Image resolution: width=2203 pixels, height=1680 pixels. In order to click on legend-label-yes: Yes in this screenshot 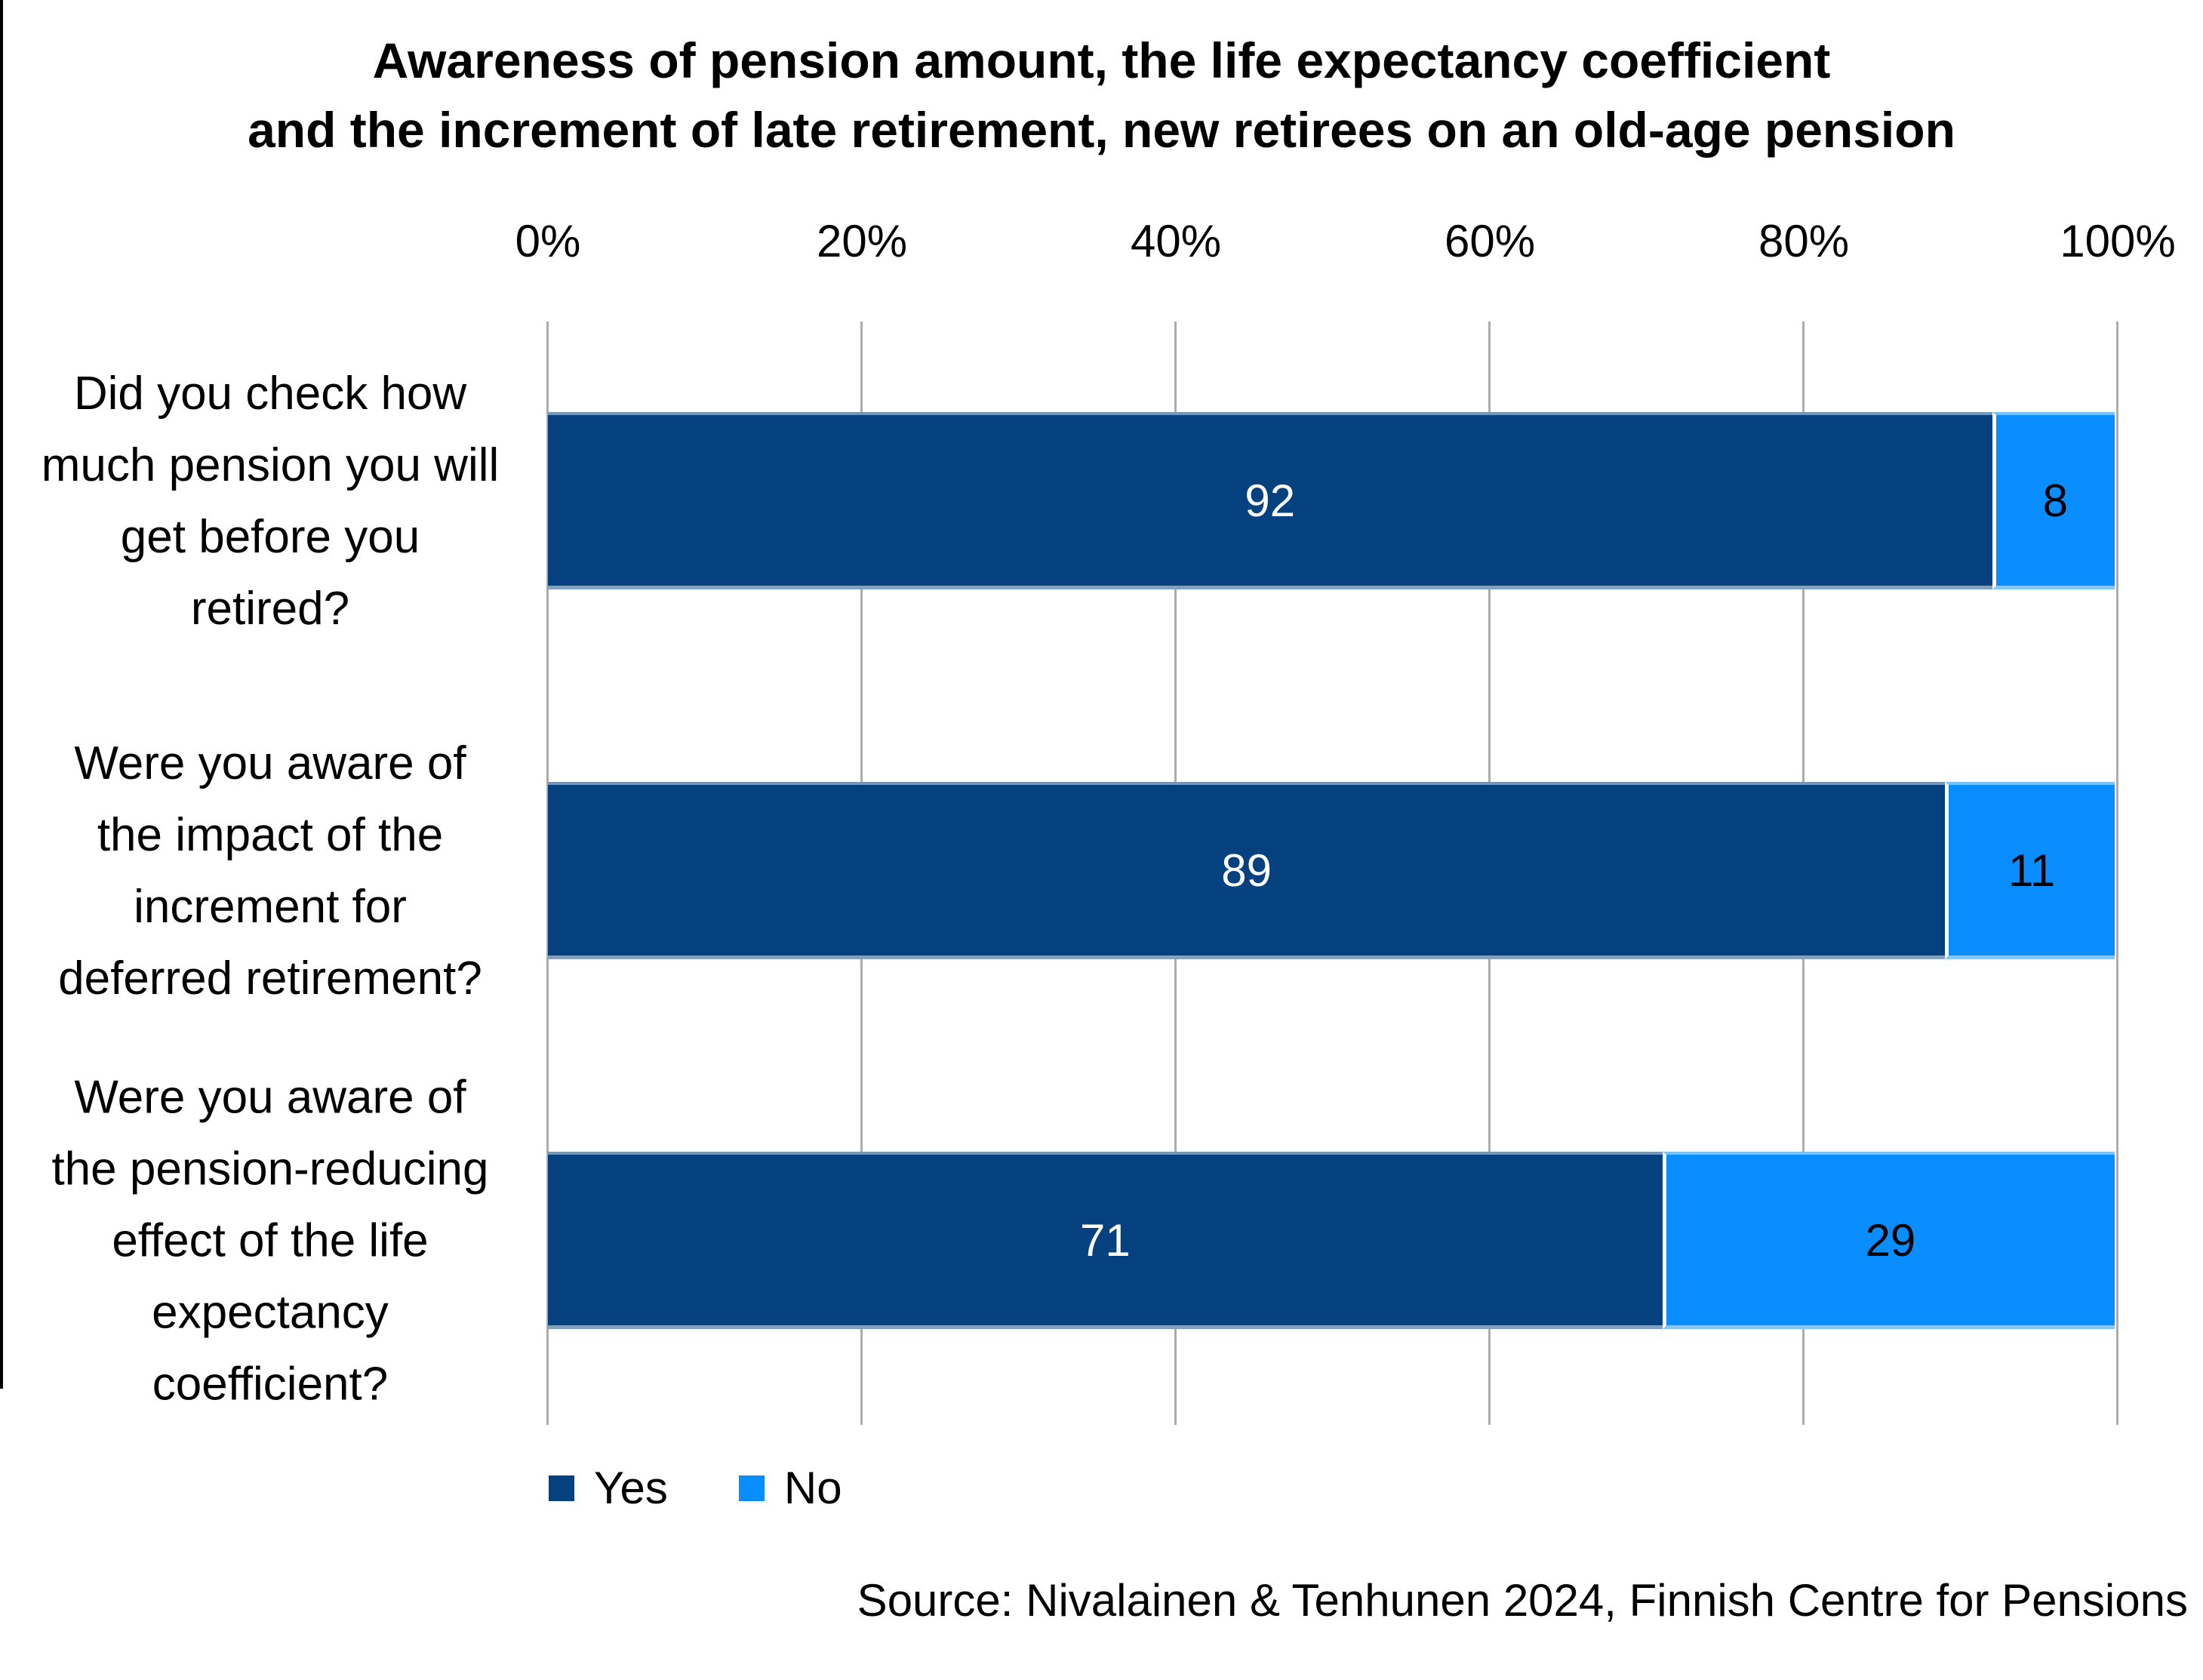, I will do `click(631, 1488)`.